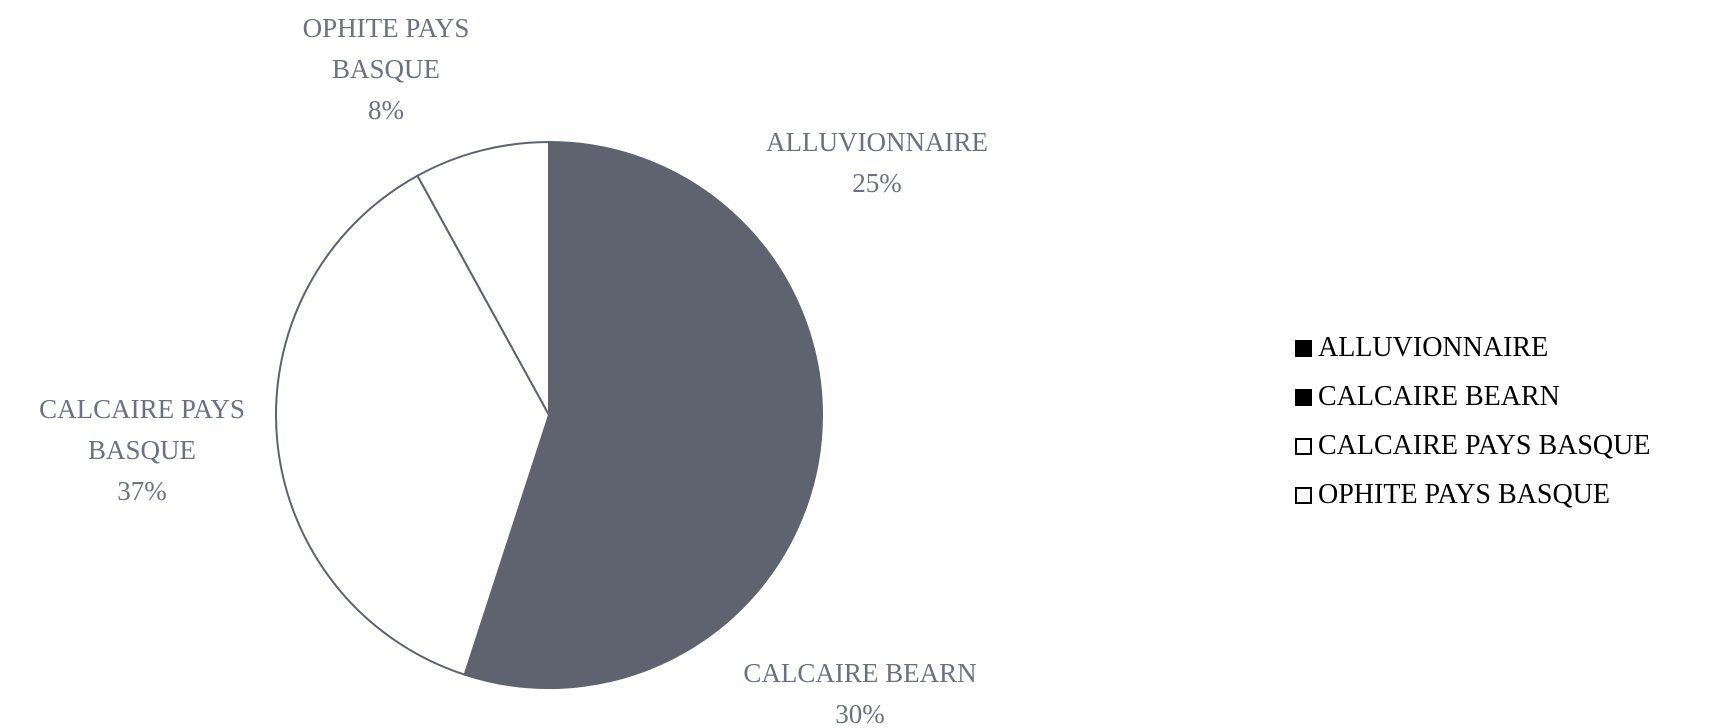 The width and height of the screenshot is (1713, 728). Describe the element at coordinates (1433, 347) in the screenshot. I see `legend-label: ALLUVIONNAIRE` at that location.